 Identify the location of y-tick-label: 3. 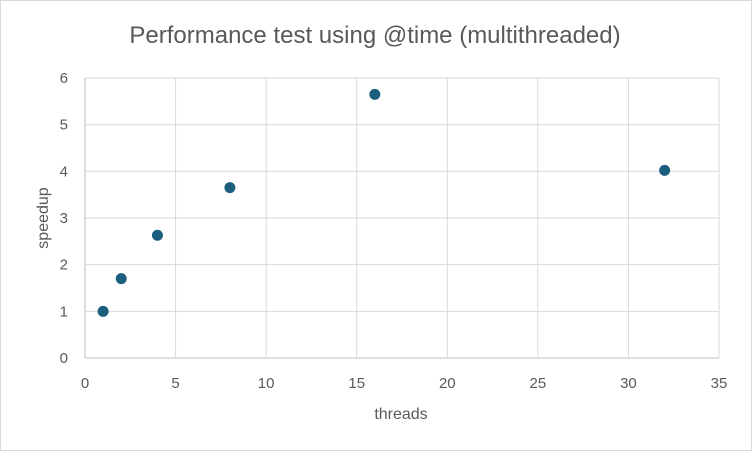
(64, 218).